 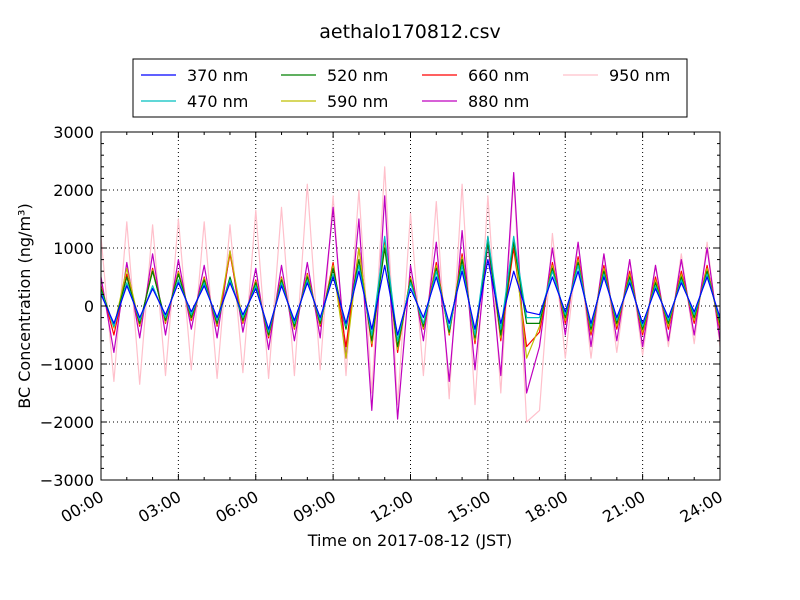 What do you see at coordinates (67, 422) in the screenshot?
I see `y-tick-label: −2000` at bounding box center [67, 422].